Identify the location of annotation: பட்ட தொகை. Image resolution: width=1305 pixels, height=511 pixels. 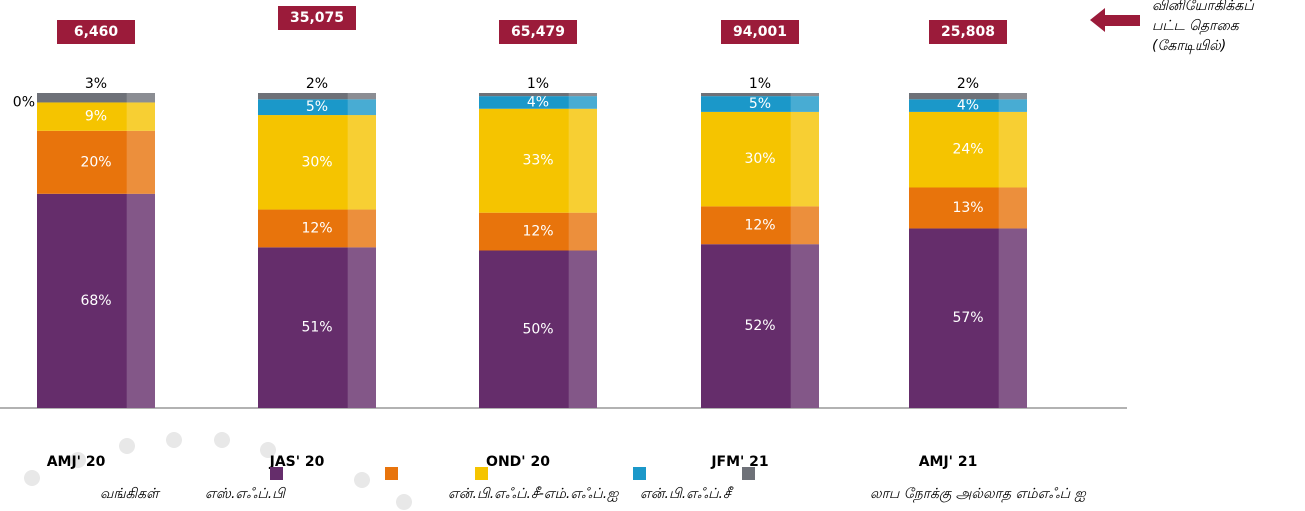
(1196, 26).